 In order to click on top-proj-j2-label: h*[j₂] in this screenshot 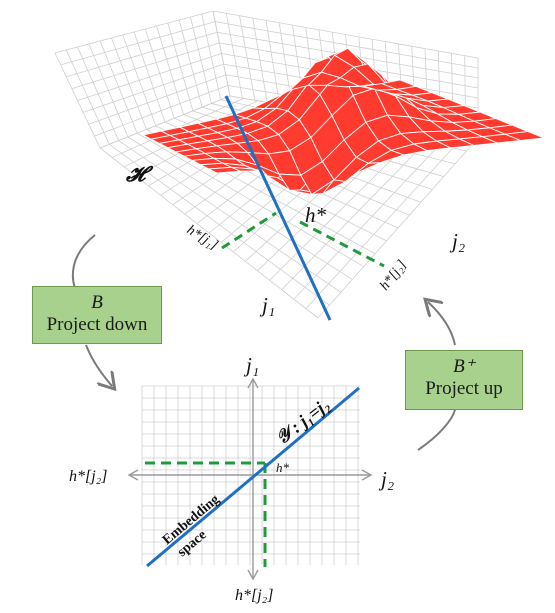, I will do `click(393, 276)`.